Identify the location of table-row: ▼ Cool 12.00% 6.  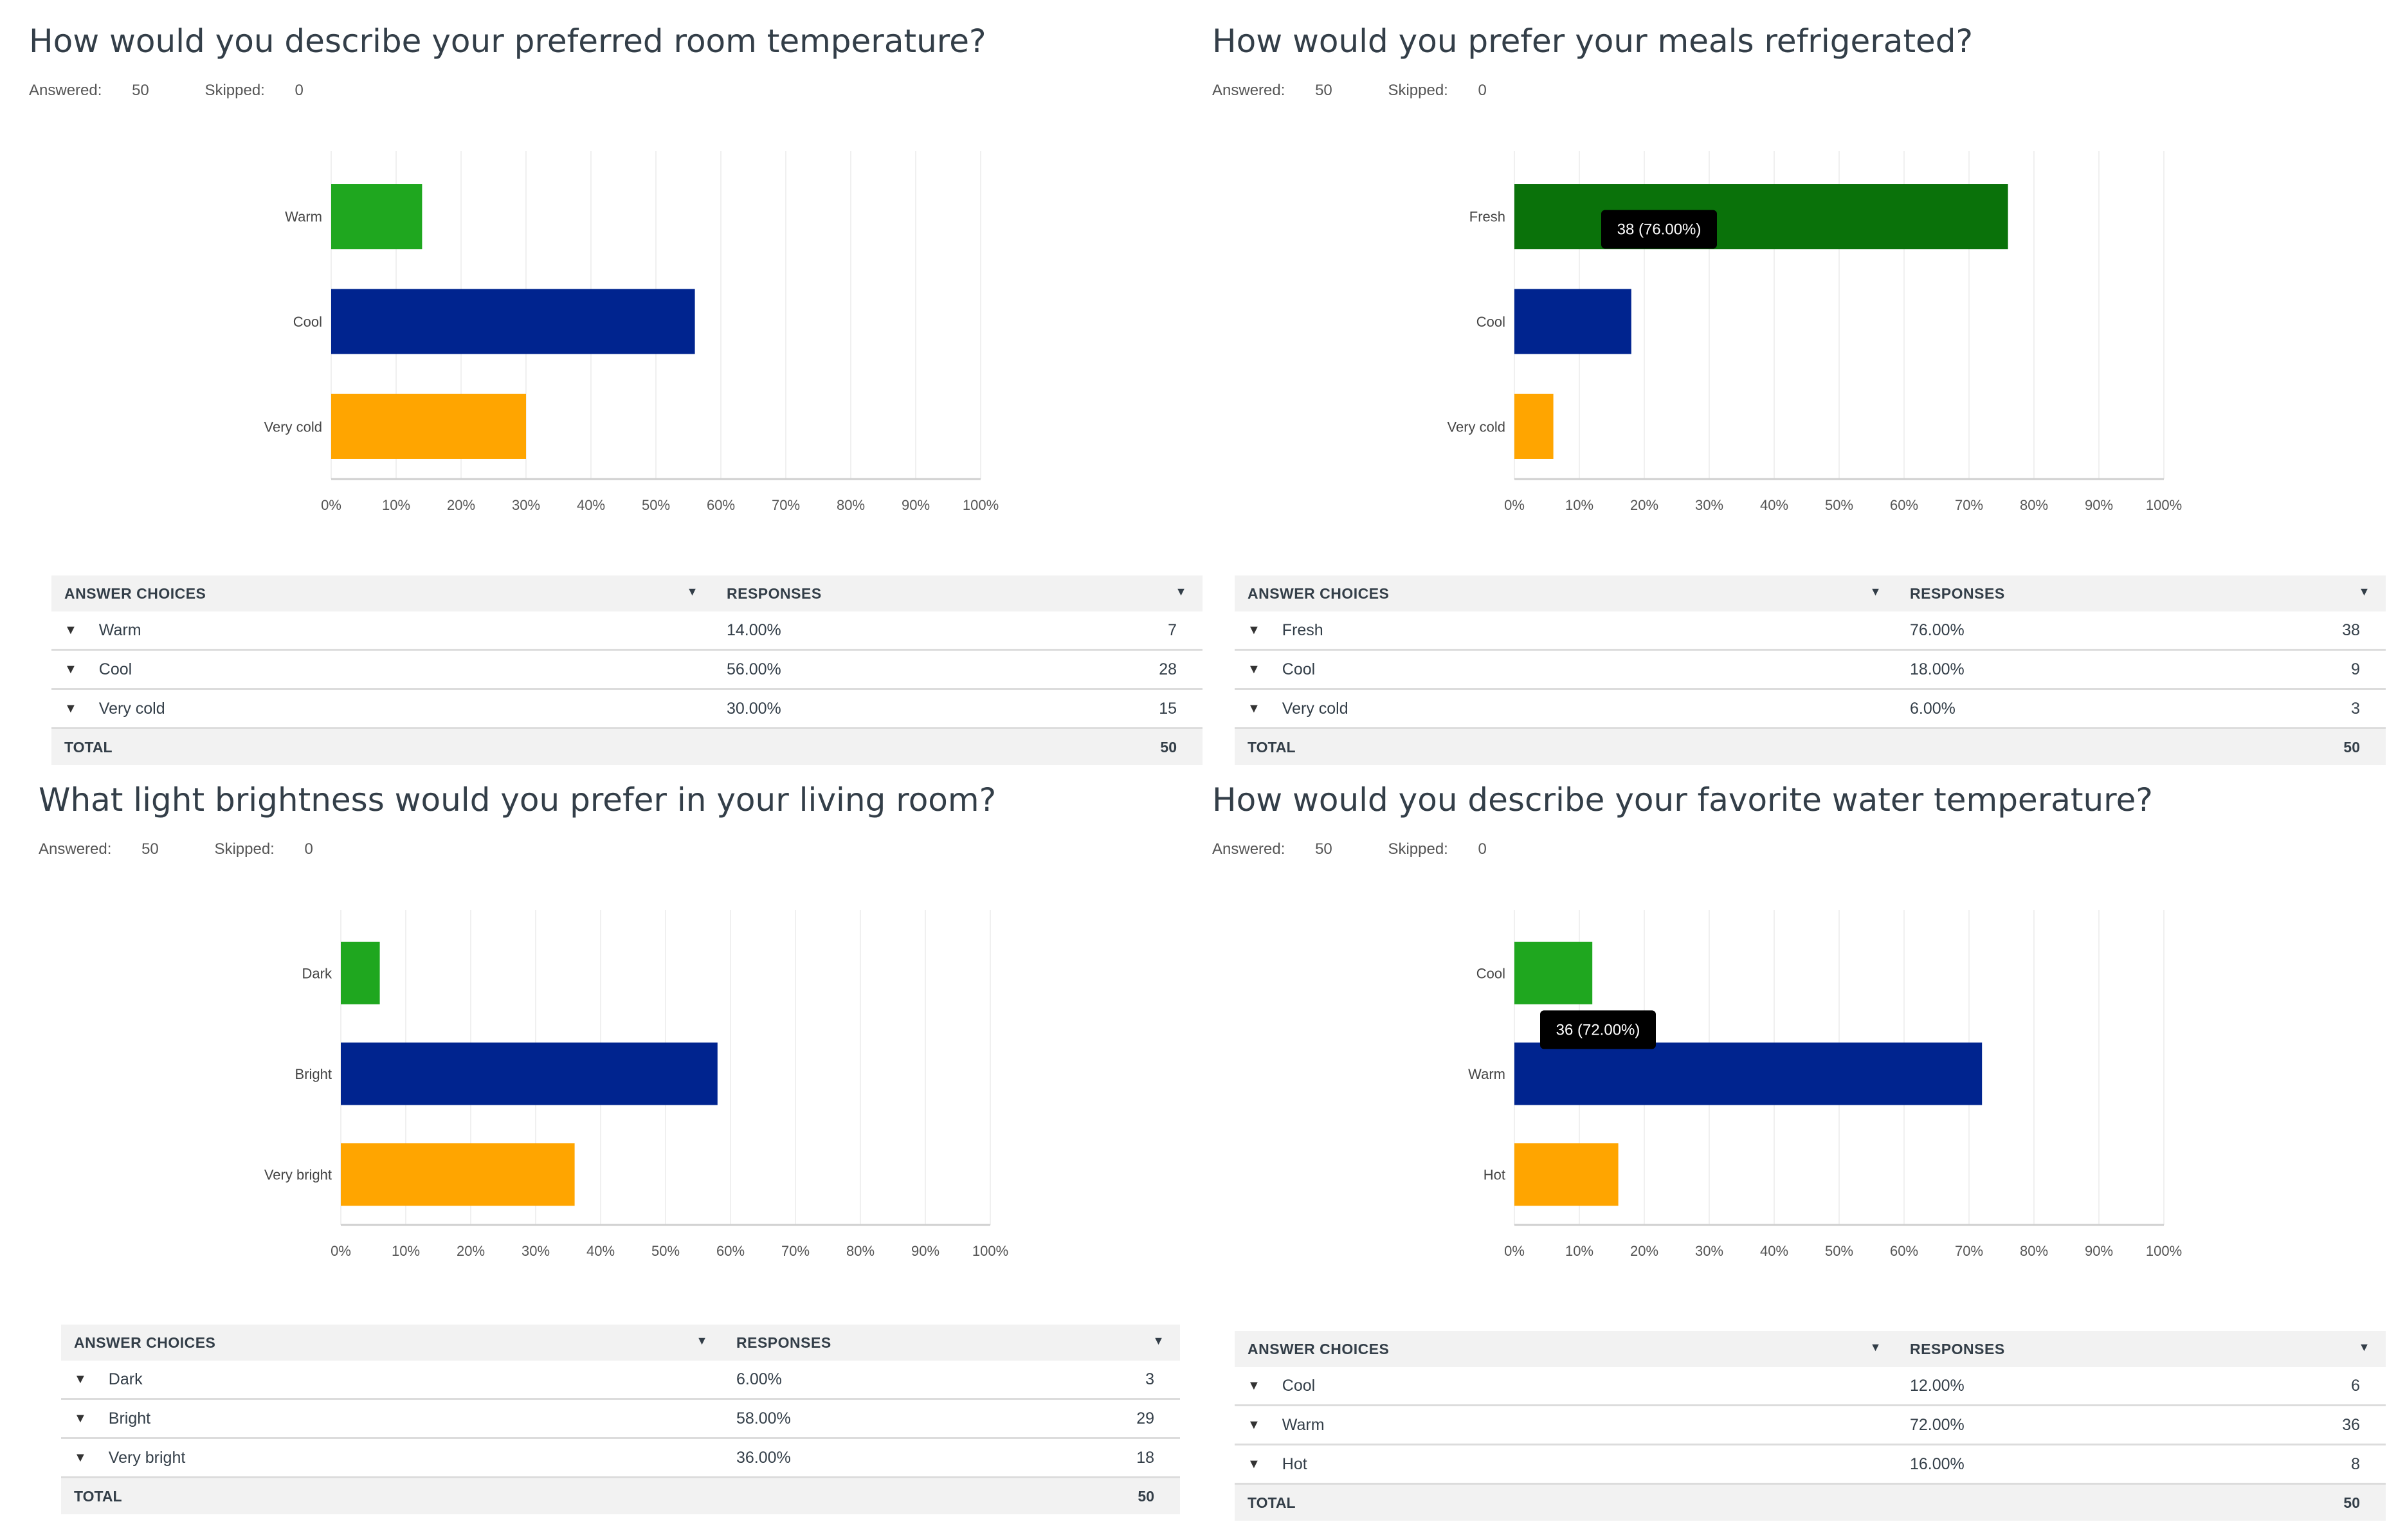
(1810, 1386).